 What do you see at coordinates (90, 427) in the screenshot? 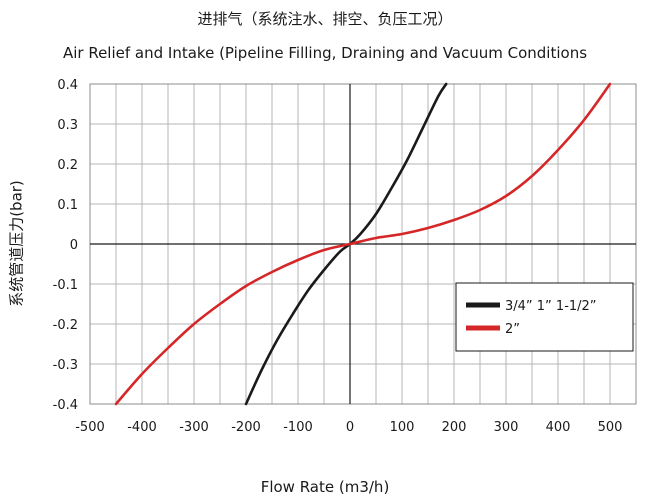
I see `x-tick-label: -500` at bounding box center [90, 427].